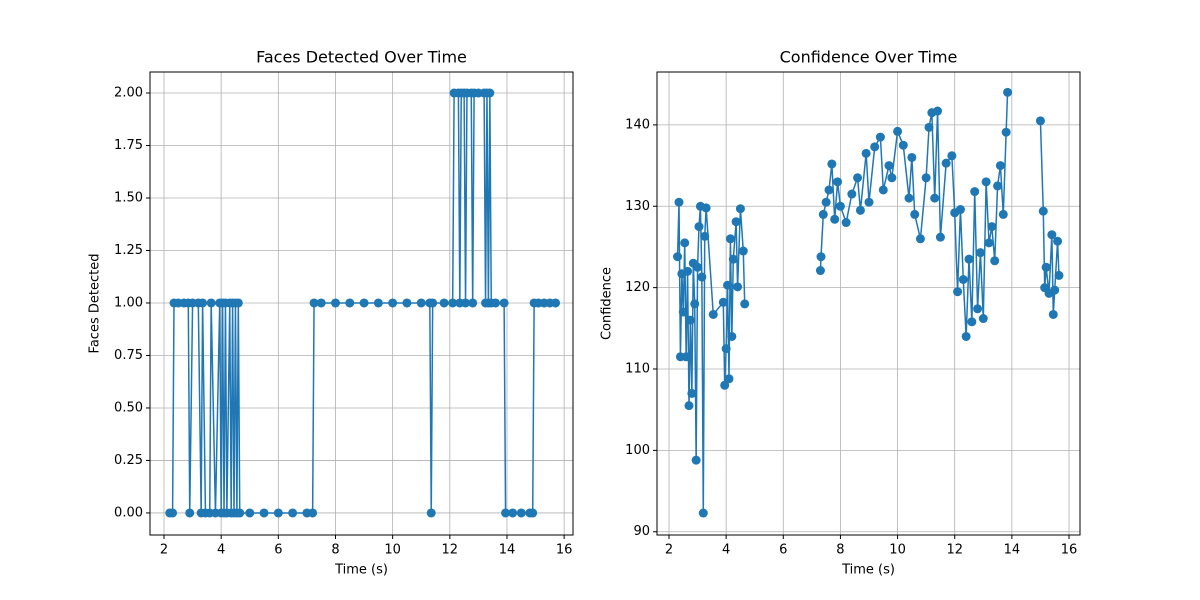 The image size is (1200, 600). What do you see at coordinates (726, 550) in the screenshot?
I see `x-tick-label: 4` at bounding box center [726, 550].